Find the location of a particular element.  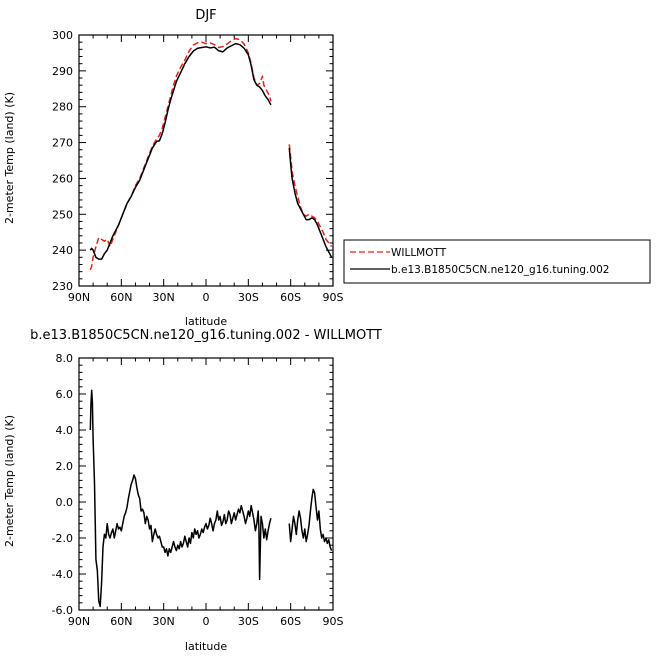

bottom-x-tick-label: 30N is located at coordinates (164, 621).